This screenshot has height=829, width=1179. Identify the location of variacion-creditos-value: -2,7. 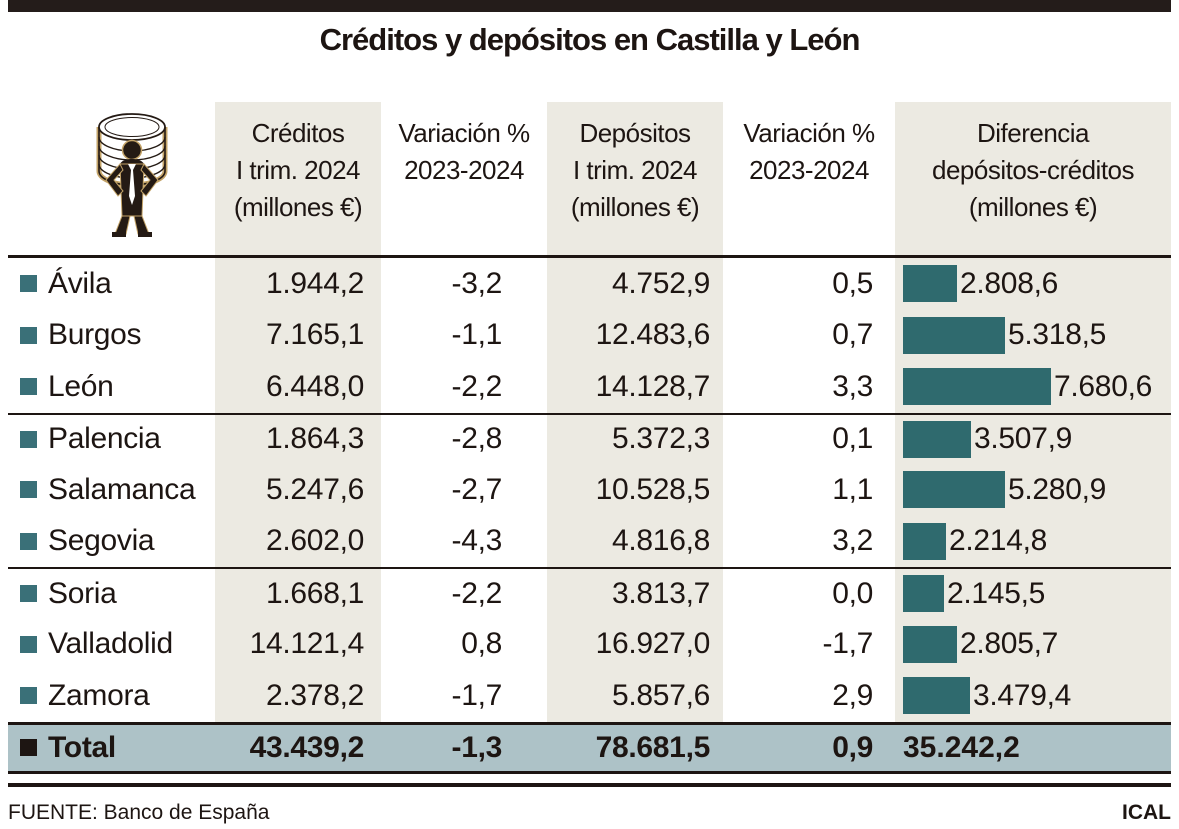
(477, 489).